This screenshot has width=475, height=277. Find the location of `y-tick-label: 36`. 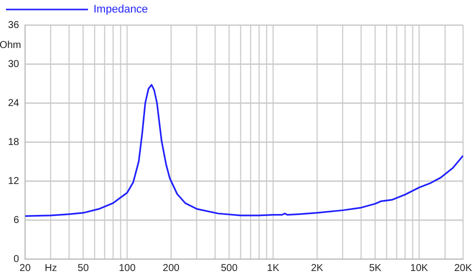

y-tick-label: 36 is located at coordinates (14, 25).